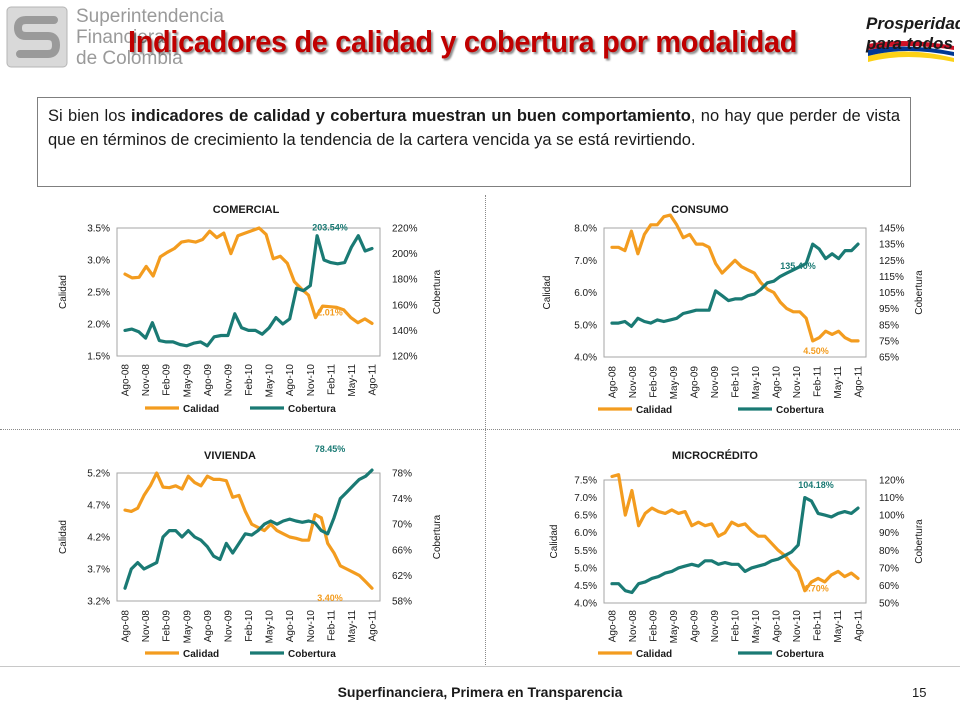 The image size is (960, 720). Describe the element at coordinates (150, 37) in the screenshot. I see `superfinanciera-wordmark: Superintendencia Financiera de Colombia` at that location.